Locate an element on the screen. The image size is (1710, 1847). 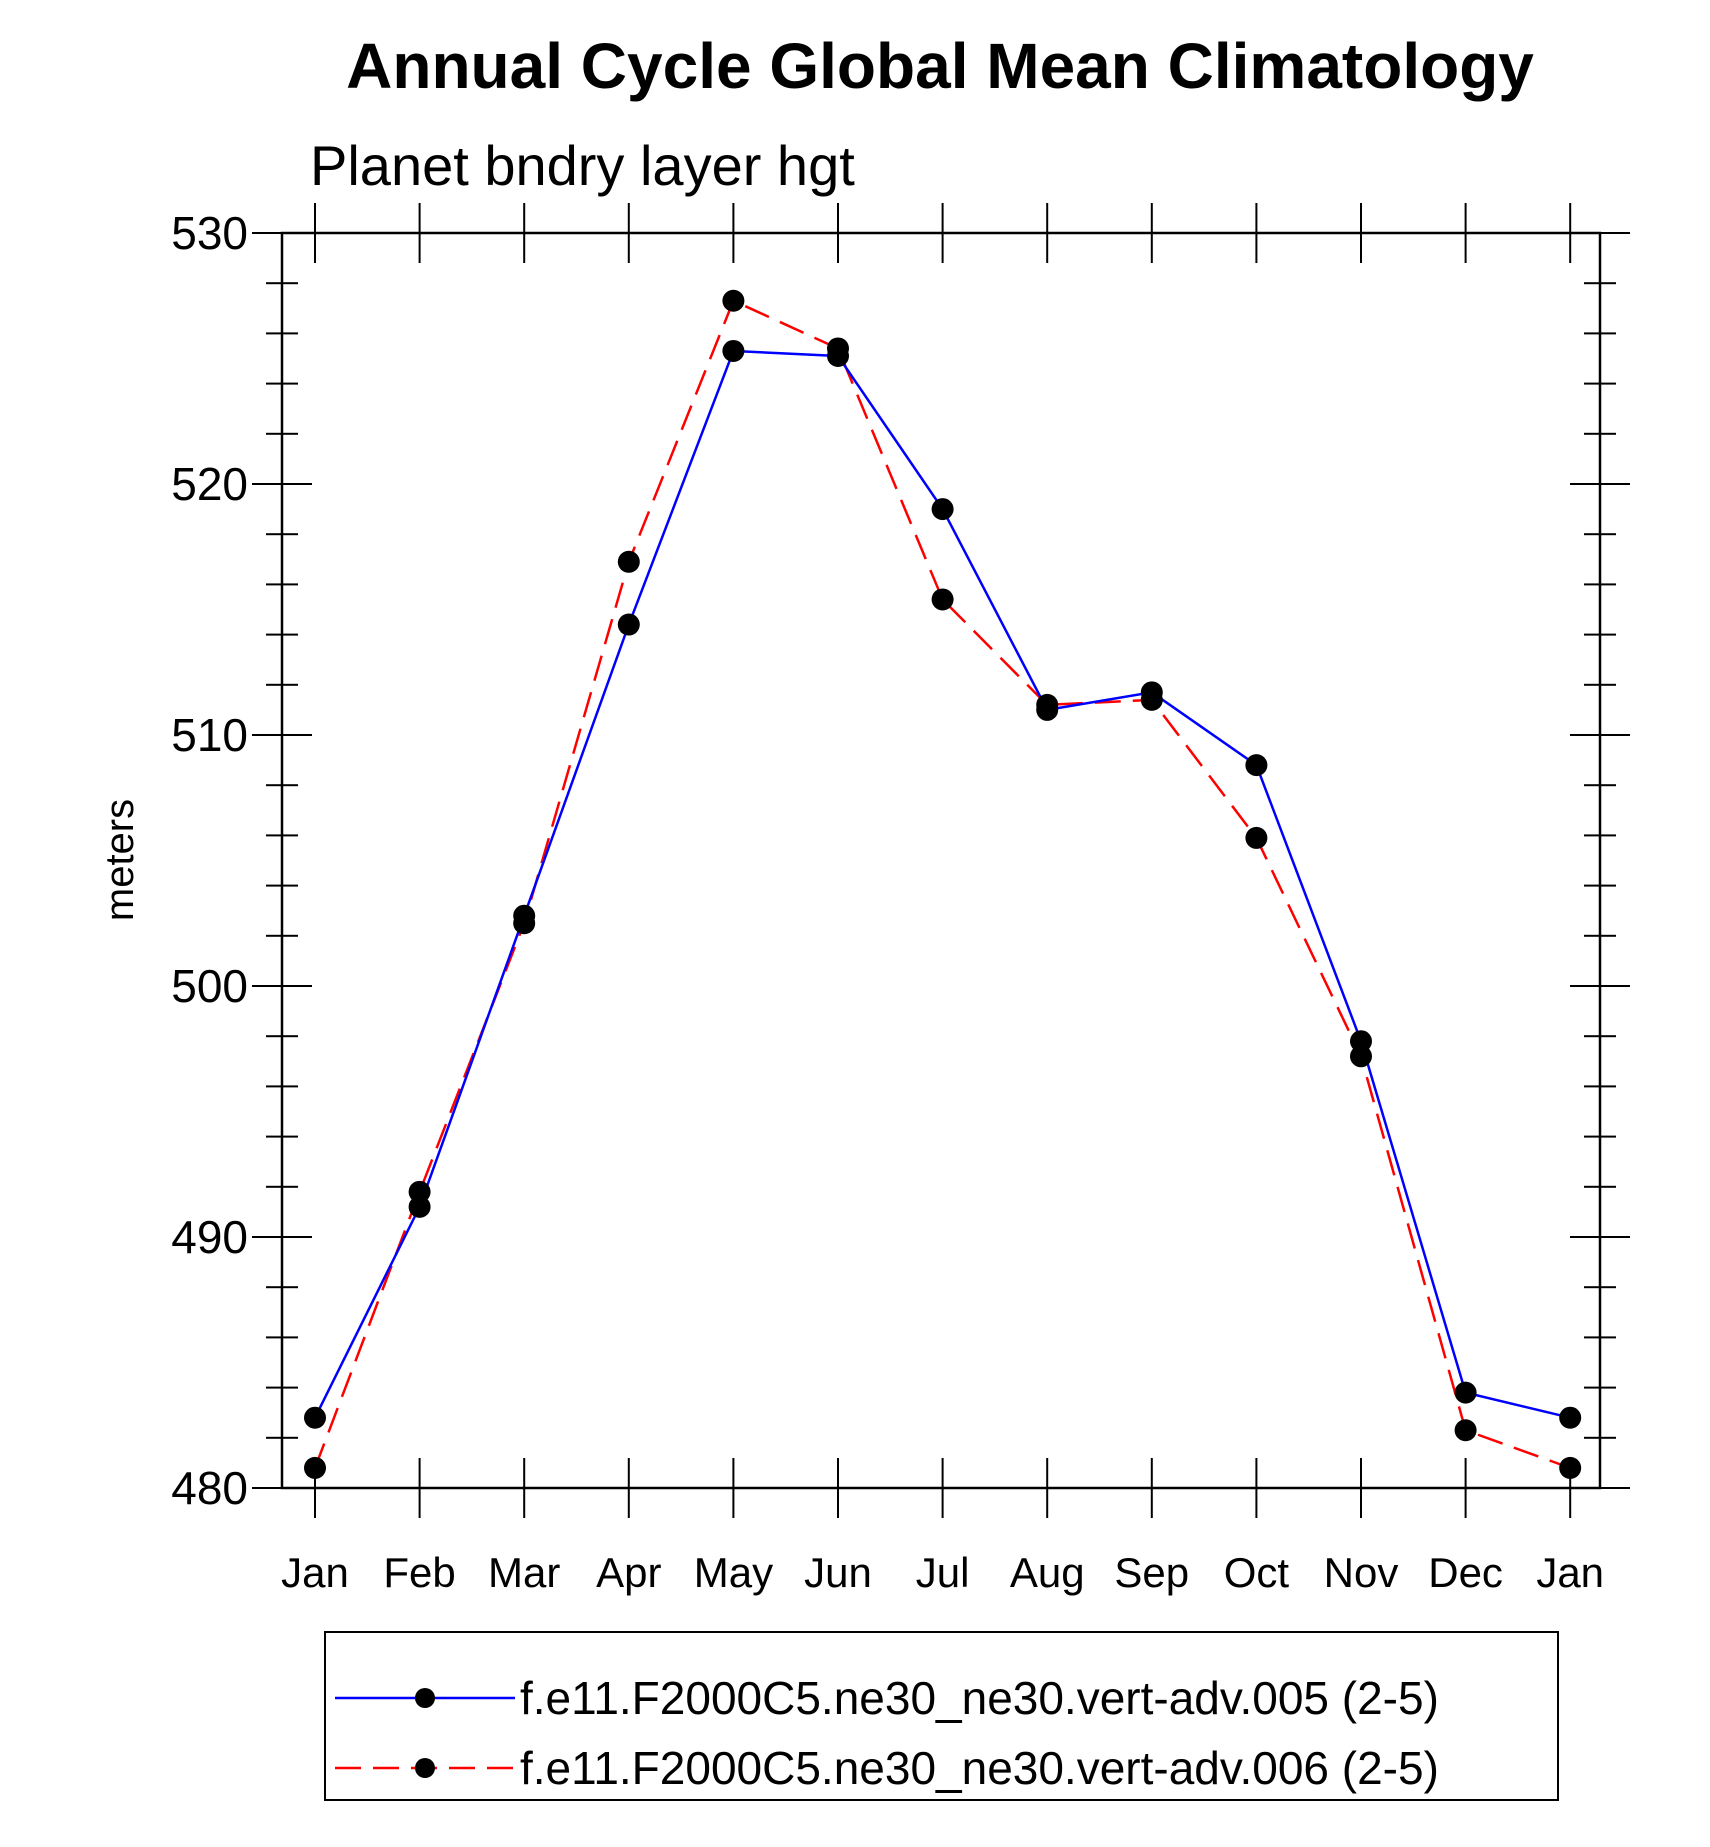
y-axis-label: meters is located at coordinates (120, 860).